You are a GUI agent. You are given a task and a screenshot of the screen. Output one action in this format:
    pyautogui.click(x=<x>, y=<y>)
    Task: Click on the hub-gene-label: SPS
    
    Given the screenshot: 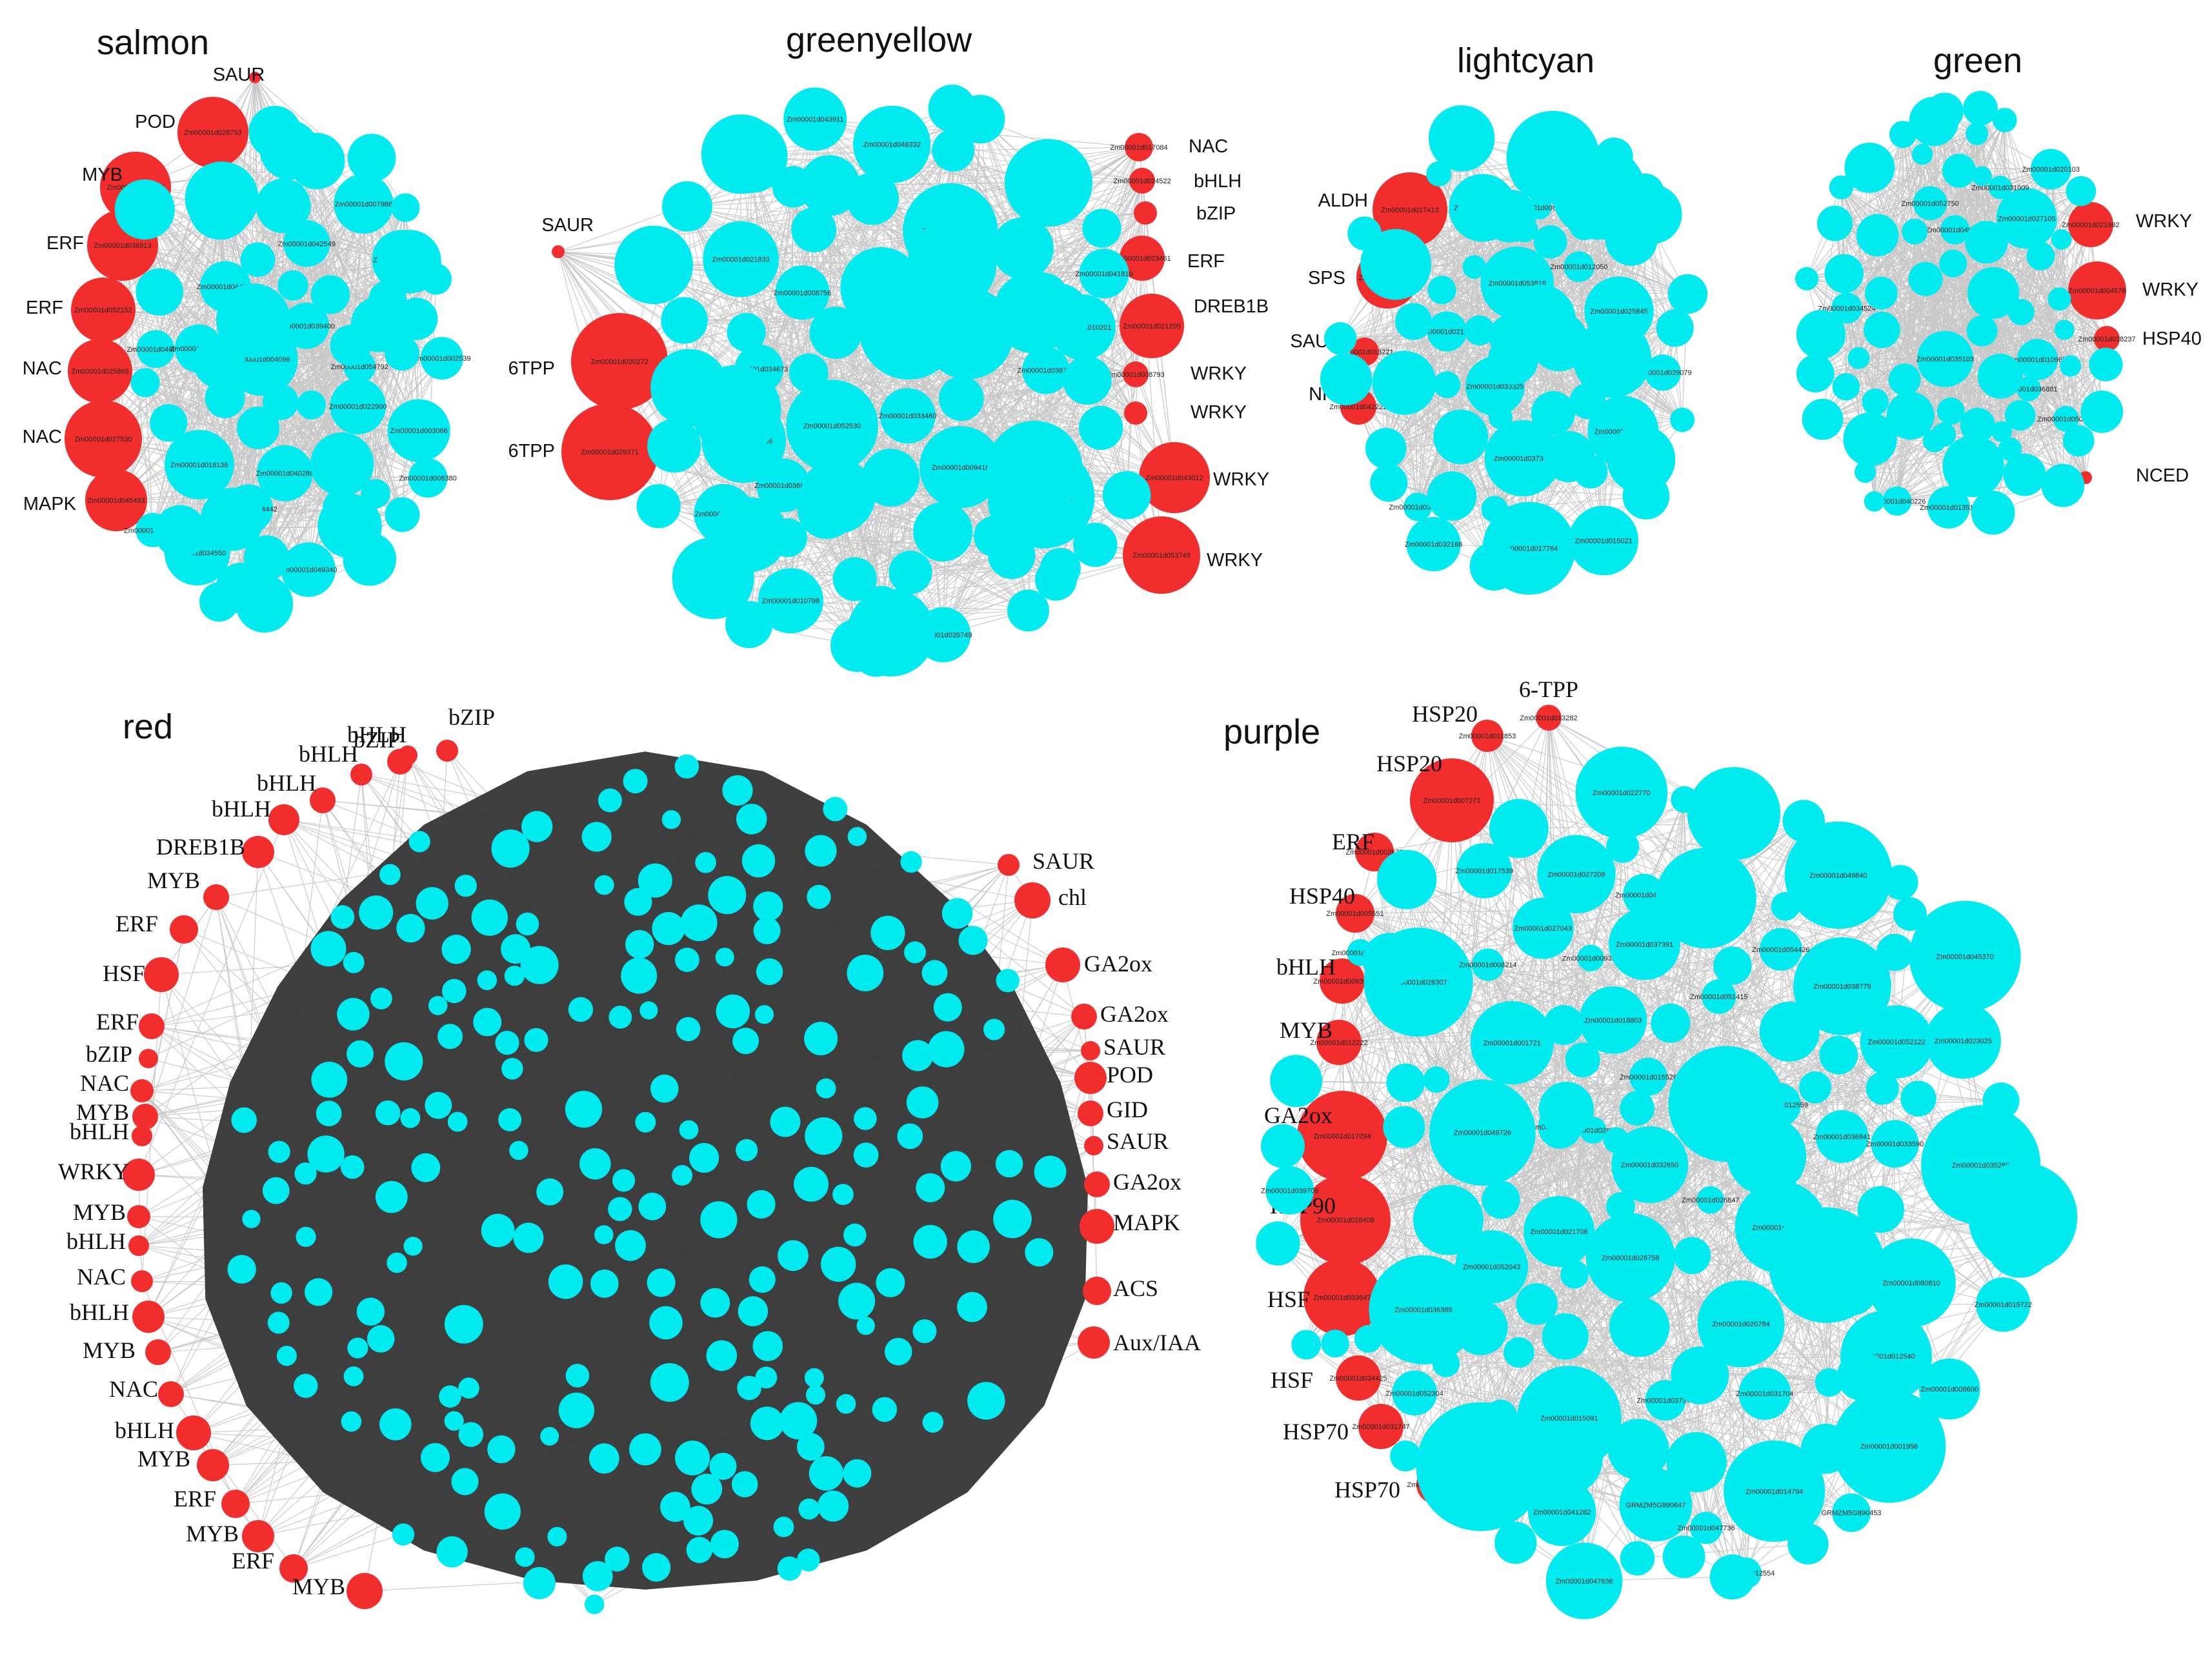 What is the action you would take?
    pyautogui.click(x=1327, y=278)
    